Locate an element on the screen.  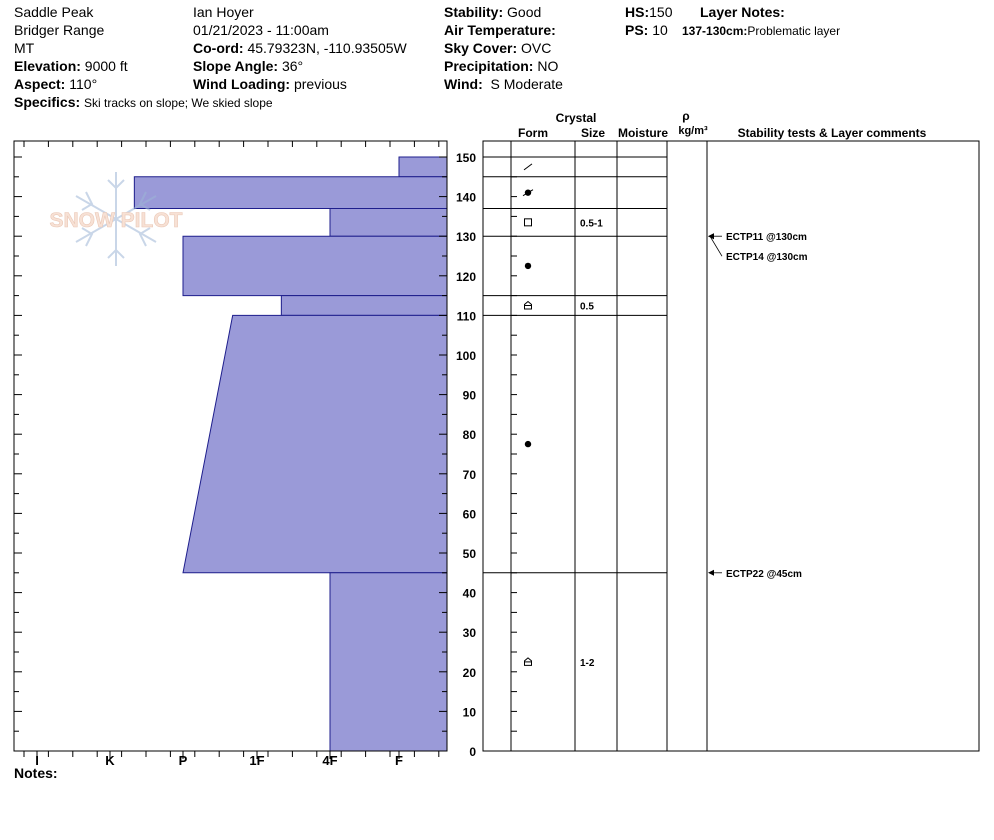
snowpilot-logo: SNOW PILOT is located at coordinates (116, 219).